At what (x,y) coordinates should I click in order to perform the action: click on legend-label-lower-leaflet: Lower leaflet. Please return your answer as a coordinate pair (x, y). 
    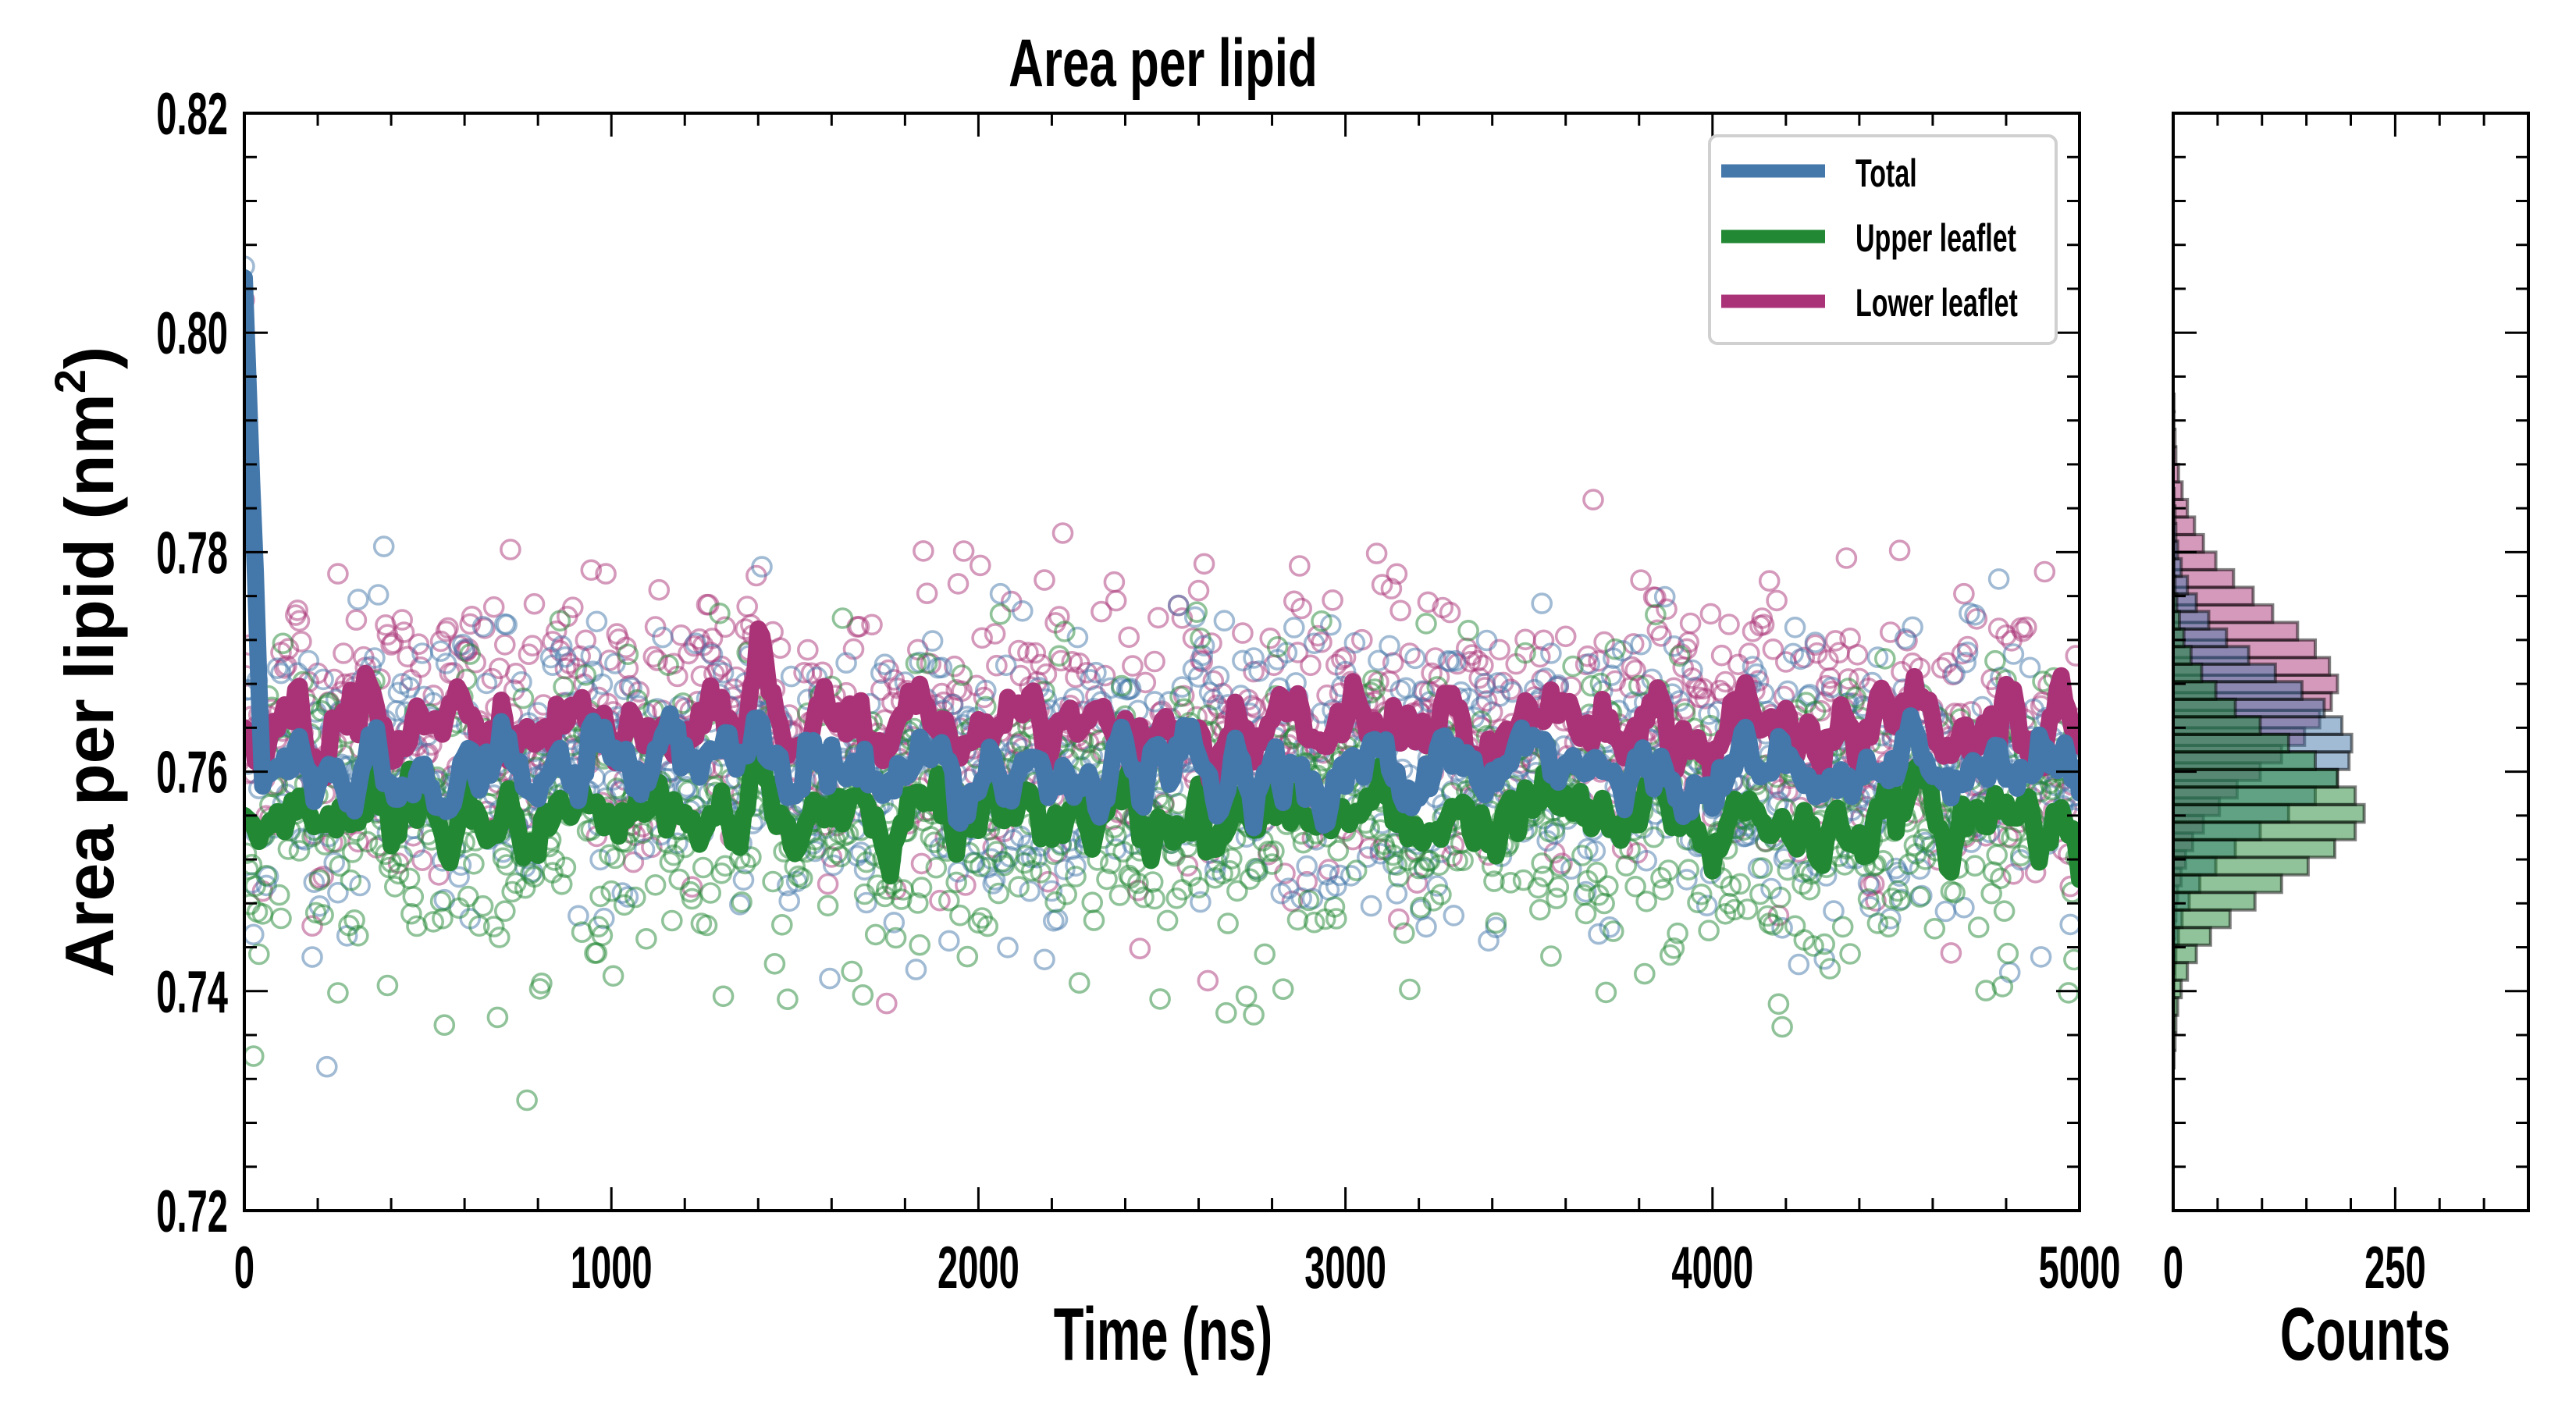
    Looking at the image, I should click on (1937, 304).